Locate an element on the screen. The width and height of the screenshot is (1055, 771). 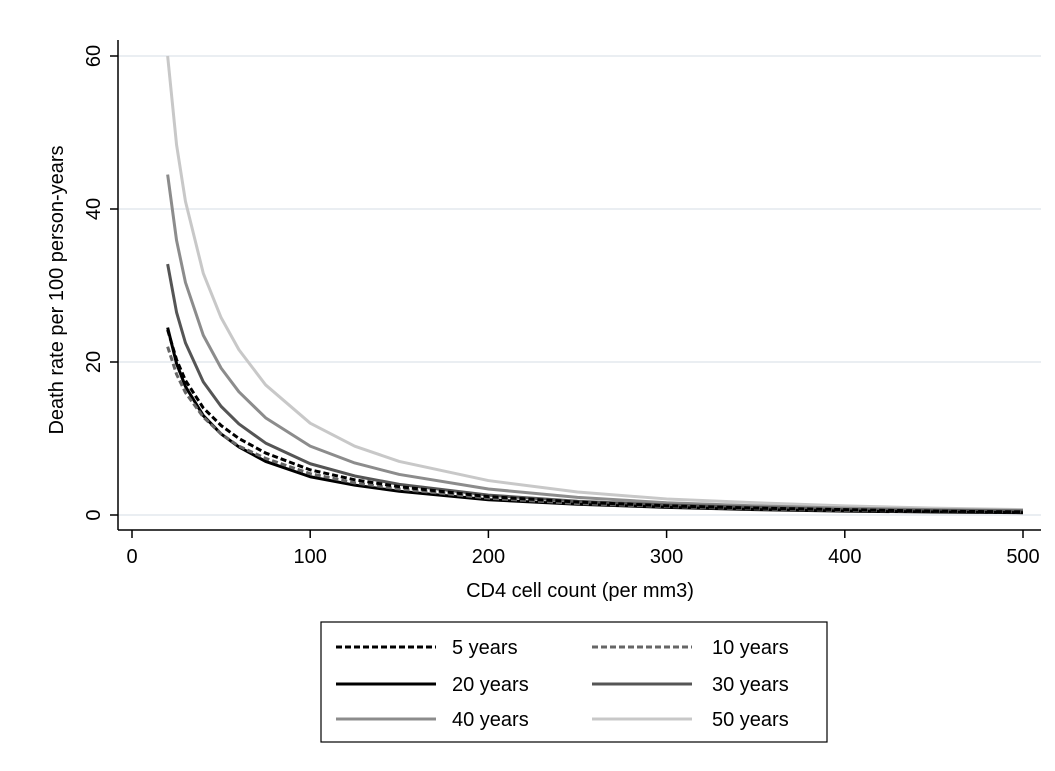
y-tick-label: 0 is located at coordinates (94, 514).